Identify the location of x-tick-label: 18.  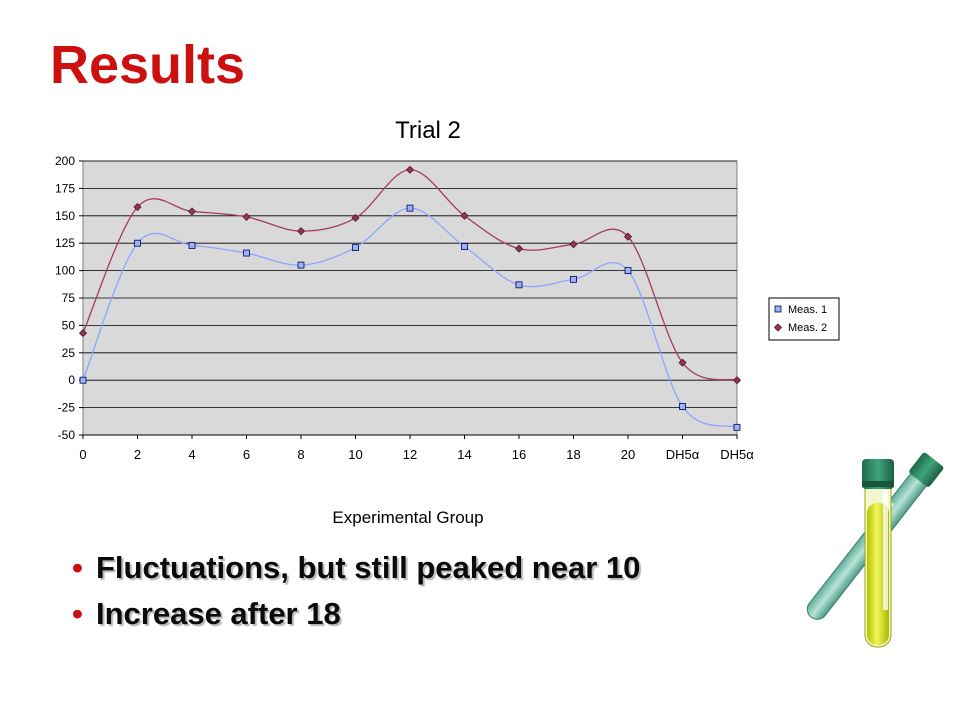
(573, 454).